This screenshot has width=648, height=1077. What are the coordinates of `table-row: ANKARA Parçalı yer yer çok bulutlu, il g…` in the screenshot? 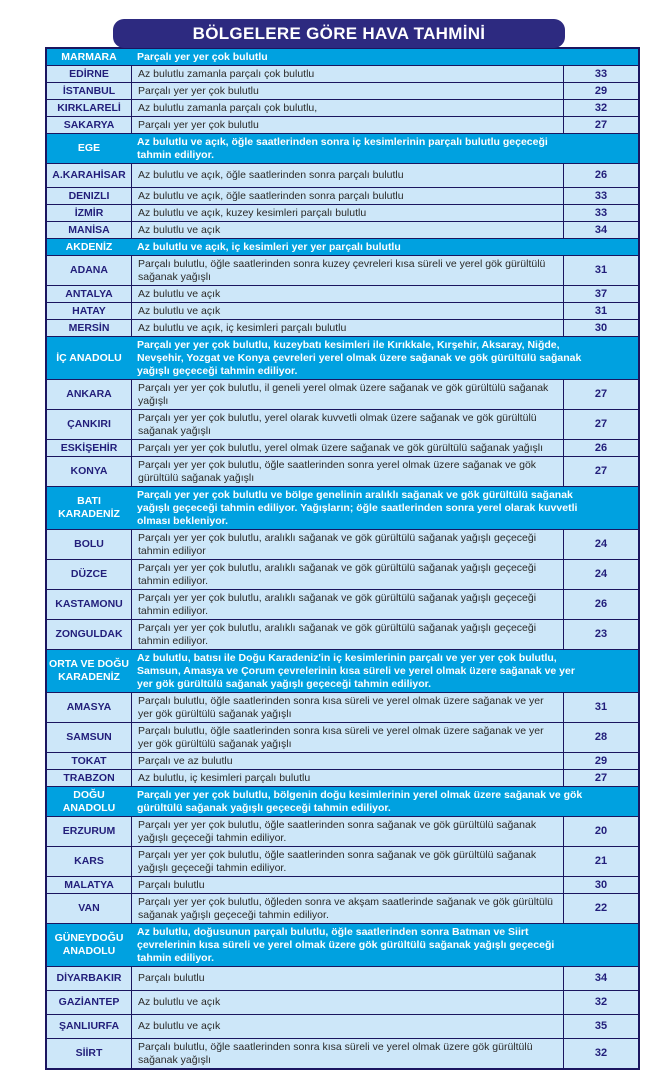 It's located at (342, 395).